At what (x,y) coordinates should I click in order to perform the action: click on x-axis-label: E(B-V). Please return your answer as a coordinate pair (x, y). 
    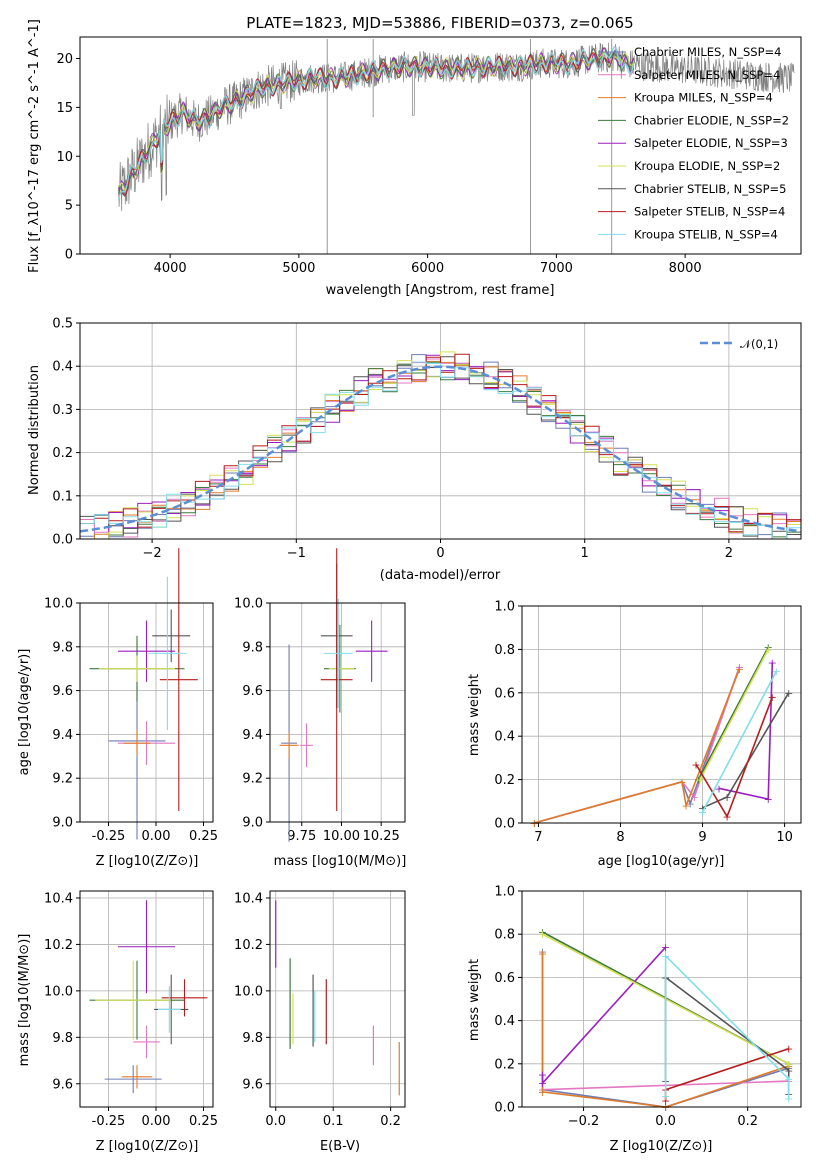
    Looking at the image, I should click on (340, 1146).